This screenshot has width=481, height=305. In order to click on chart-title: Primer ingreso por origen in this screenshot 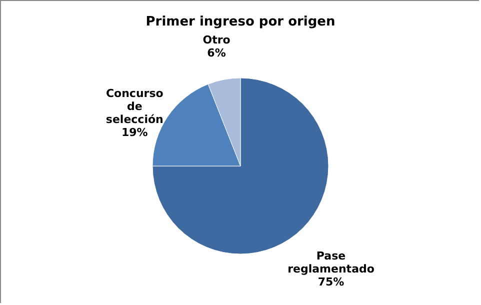, I will do `click(241, 22)`.